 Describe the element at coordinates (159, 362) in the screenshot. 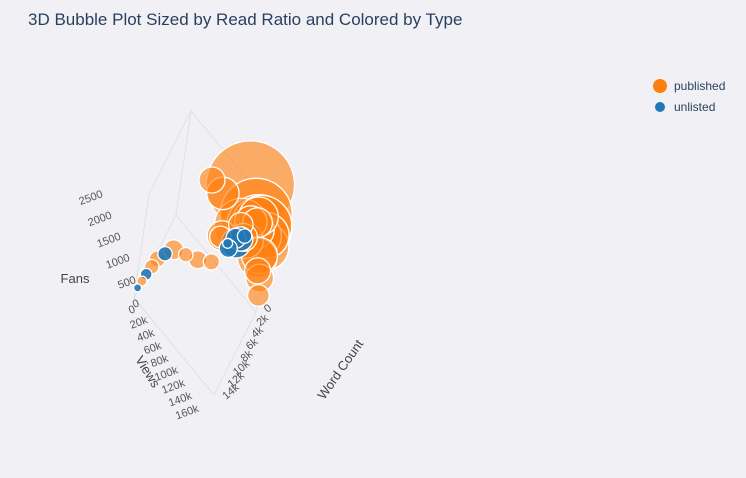

I see `tick-views-80k: 80k` at that location.